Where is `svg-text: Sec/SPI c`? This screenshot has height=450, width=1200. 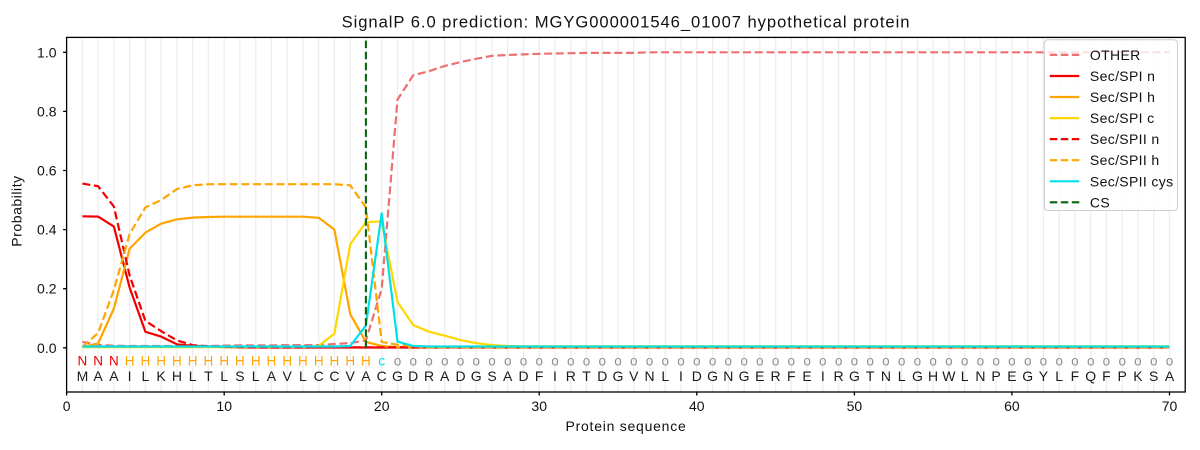 svg-text: Sec/SPI c is located at coordinates (1122, 118).